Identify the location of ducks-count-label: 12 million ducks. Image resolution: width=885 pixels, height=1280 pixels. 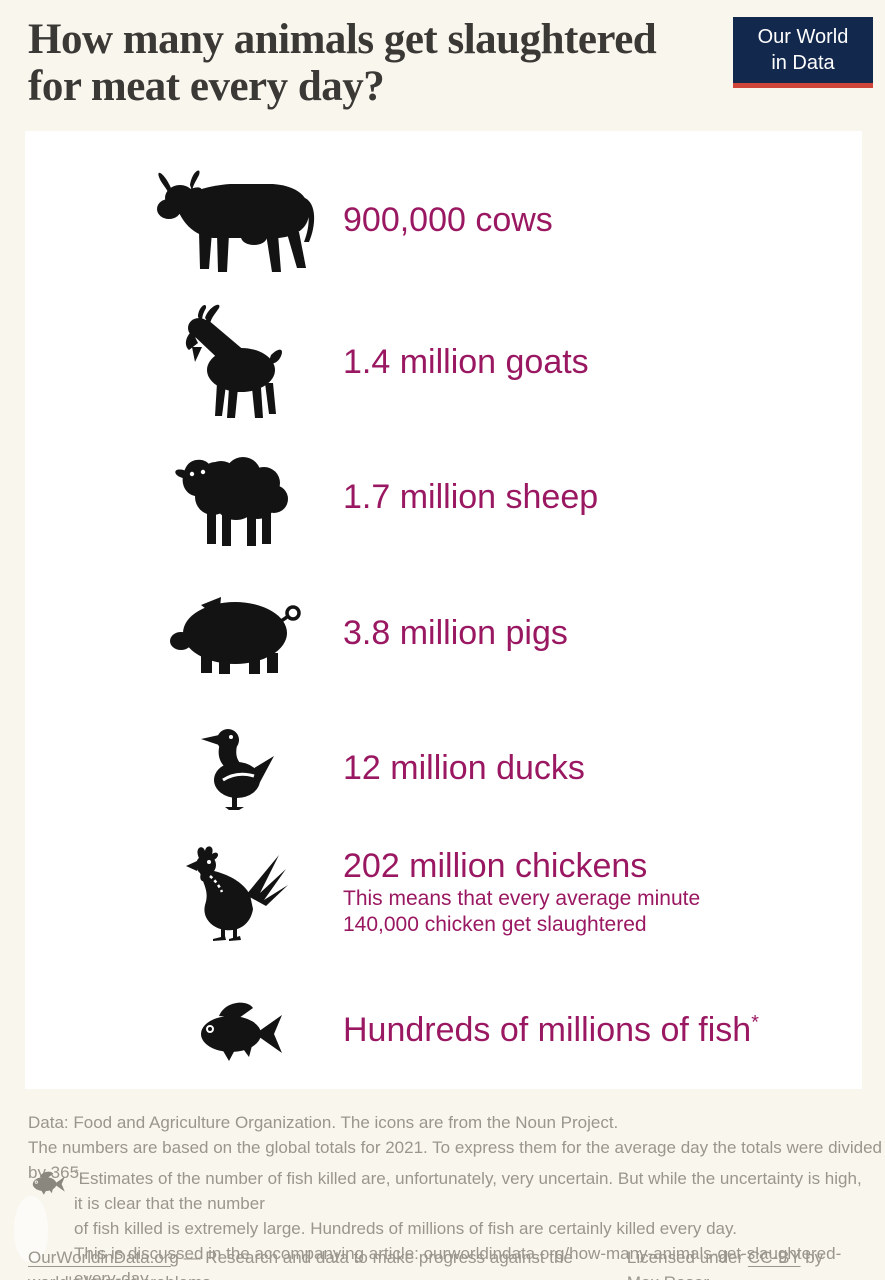
(464, 768).